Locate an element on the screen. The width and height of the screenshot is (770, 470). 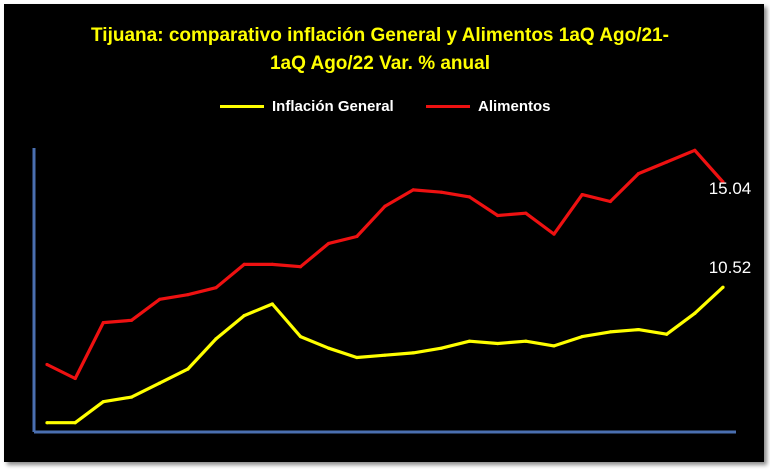
legend-label-inflacion-general: Inflación General is located at coordinates (333, 106).